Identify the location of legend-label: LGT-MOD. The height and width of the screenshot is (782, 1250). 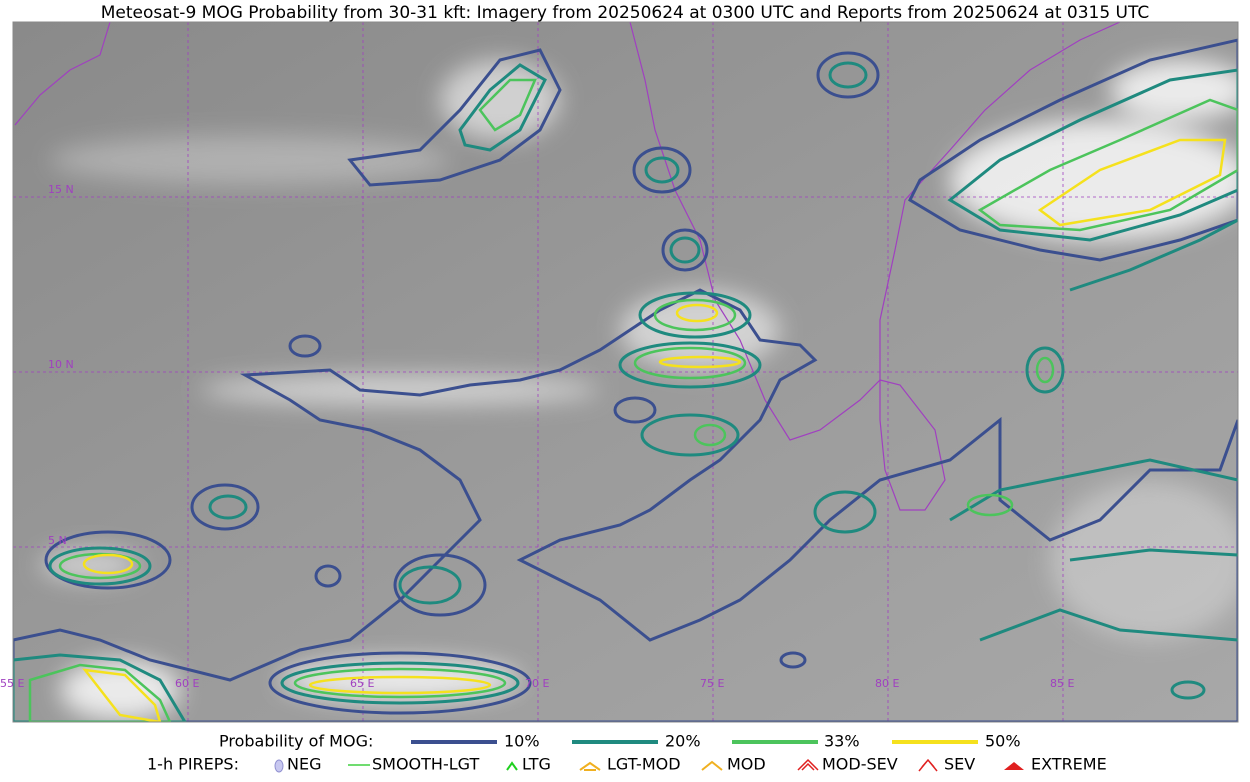
(644, 764).